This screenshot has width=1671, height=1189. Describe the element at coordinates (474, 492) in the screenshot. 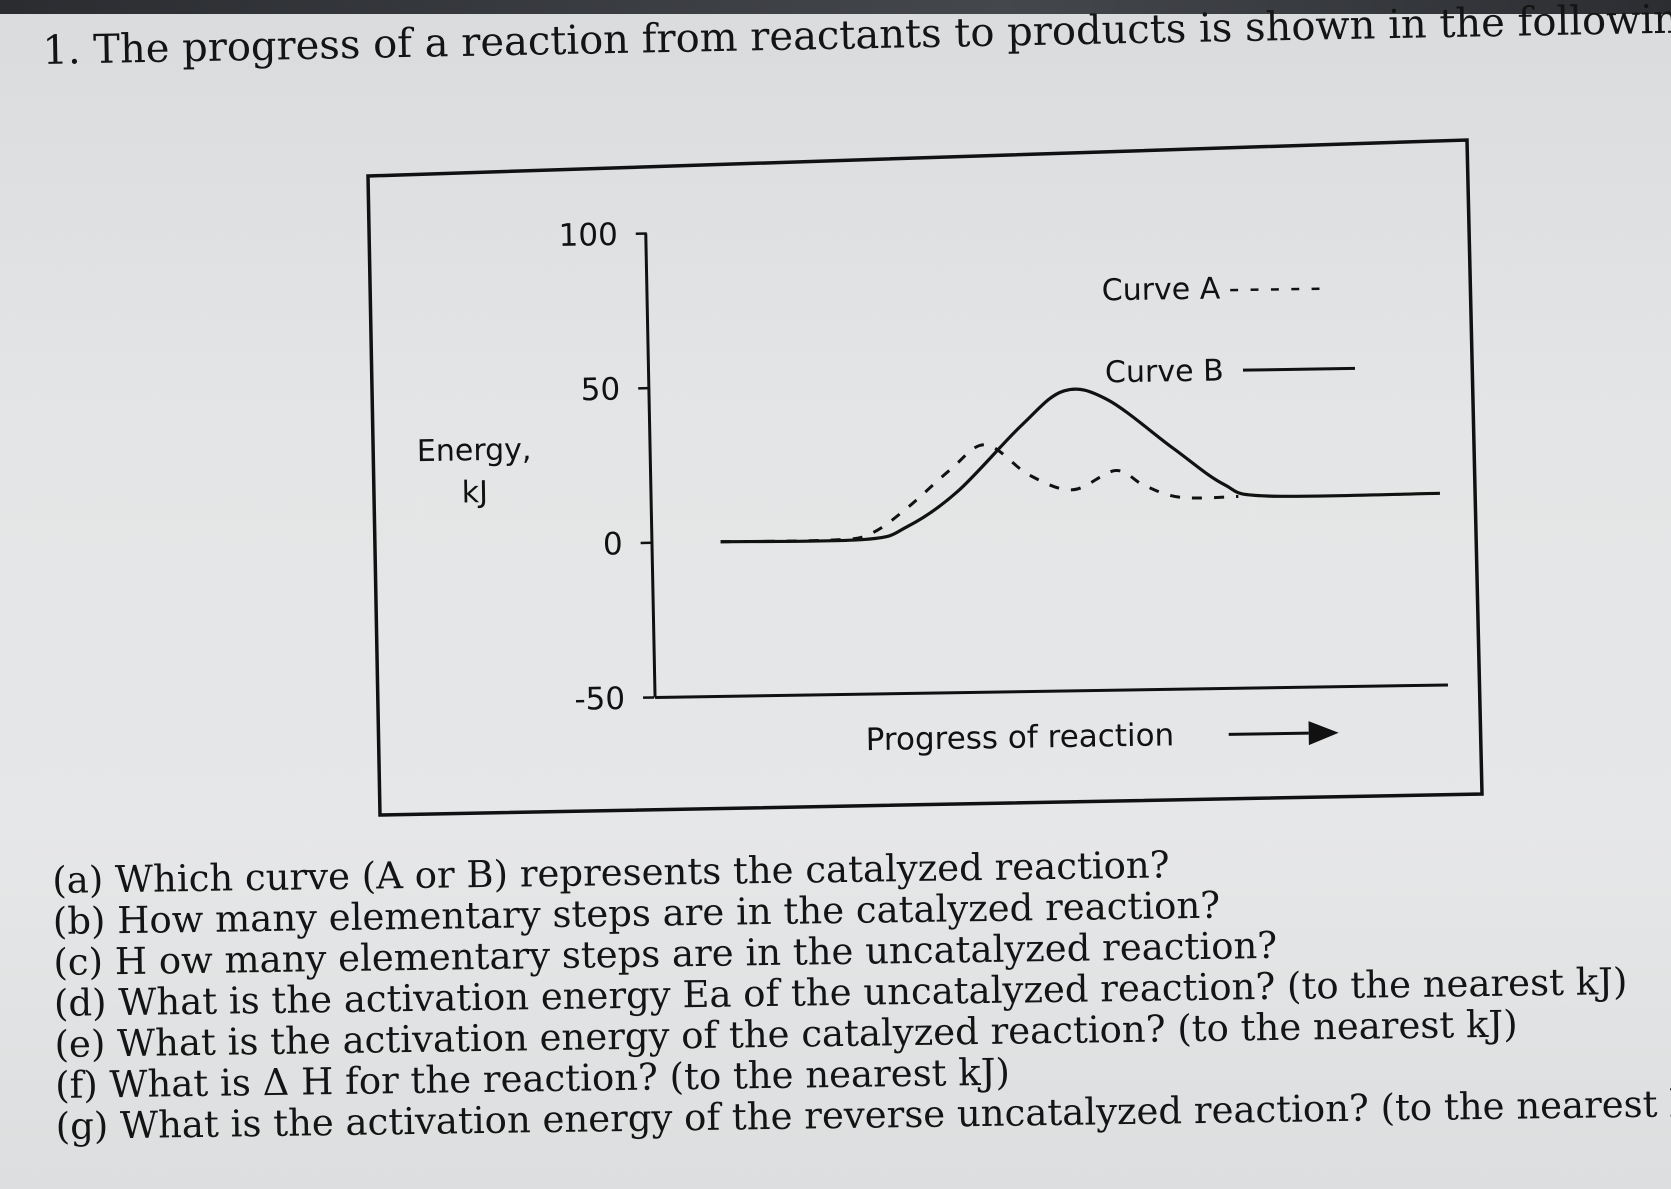

I see `y-axis-label-line-2: kJ` at that location.